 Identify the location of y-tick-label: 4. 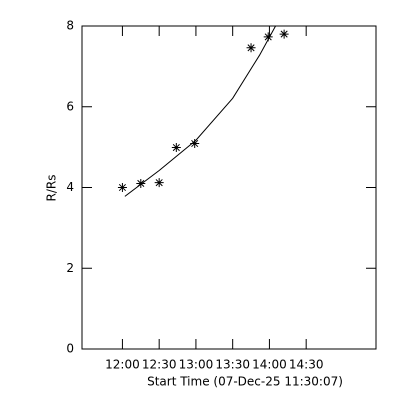
(70, 187).